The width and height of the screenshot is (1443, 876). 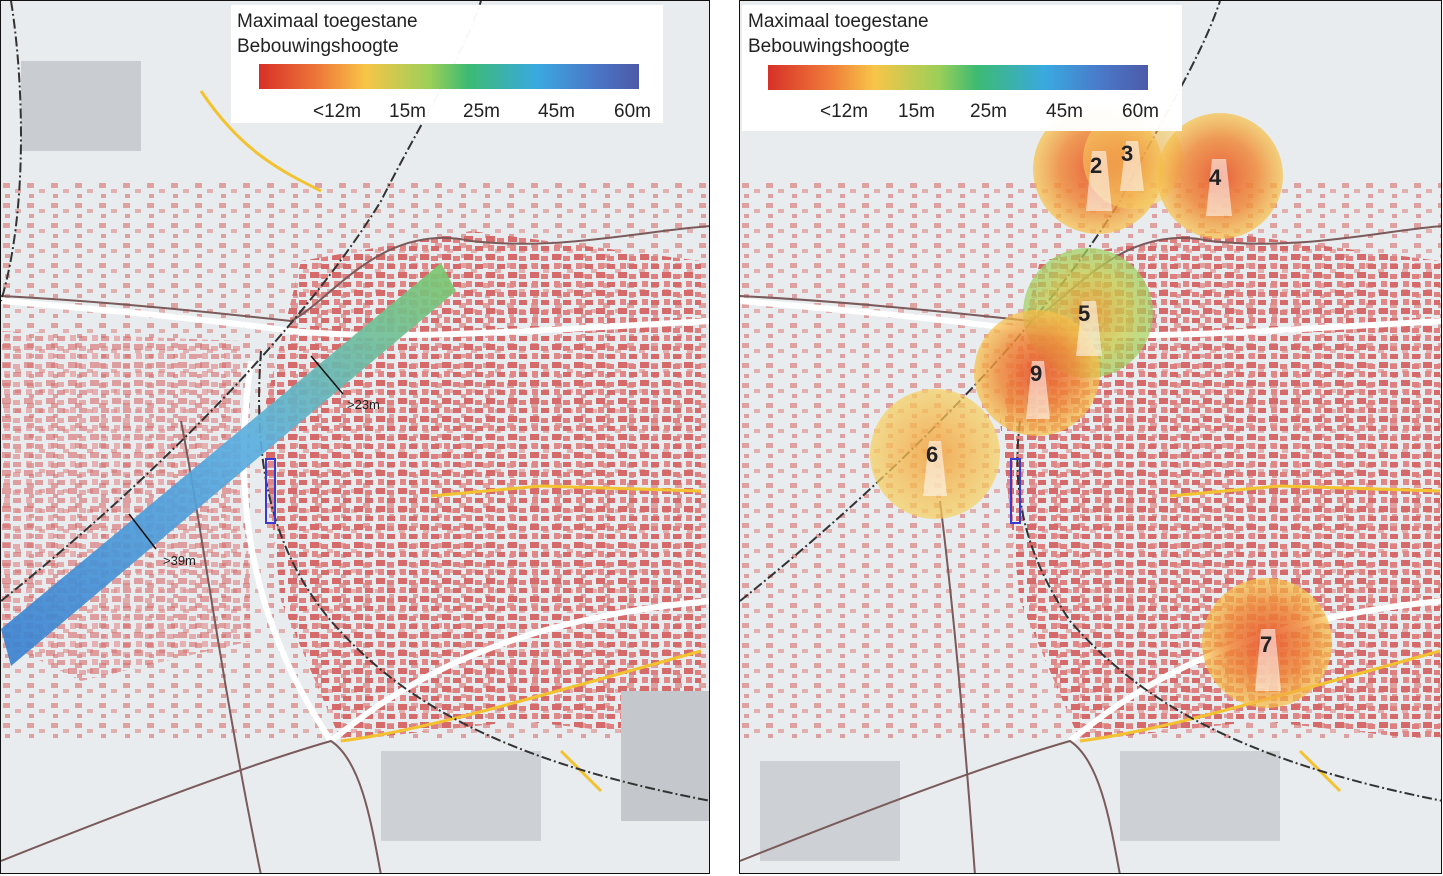 What do you see at coordinates (327, 375) in the screenshot?
I see `dimension-line-23m` at bounding box center [327, 375].